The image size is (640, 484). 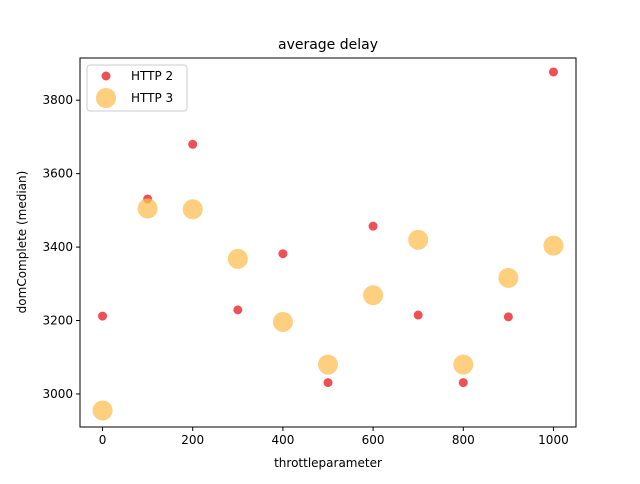 I want to click on x-tick-label-0: 0, so click(x=103, y=440).